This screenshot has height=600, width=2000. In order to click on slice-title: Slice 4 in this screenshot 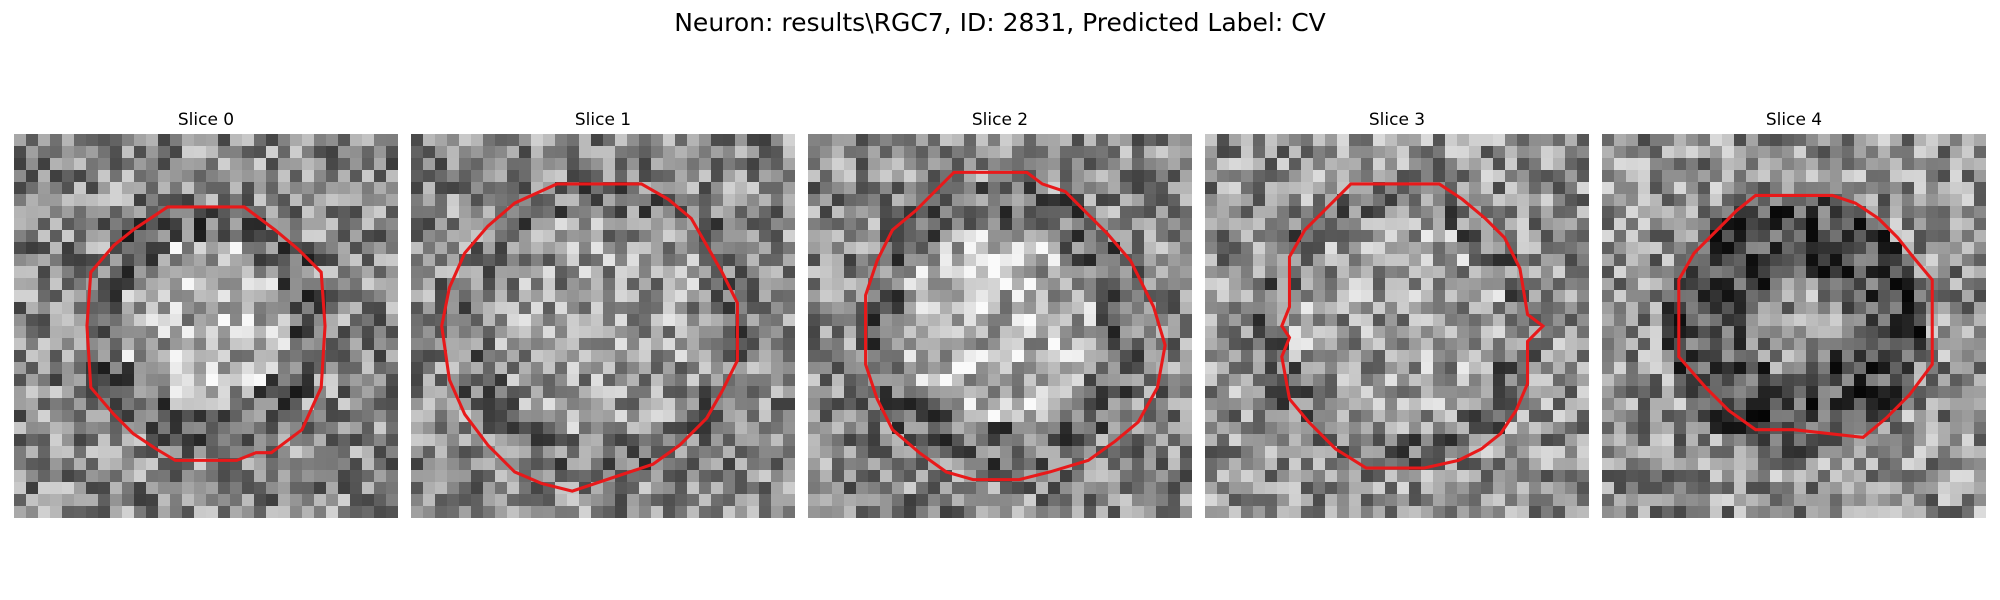, I will do `click(1794, 120)`.